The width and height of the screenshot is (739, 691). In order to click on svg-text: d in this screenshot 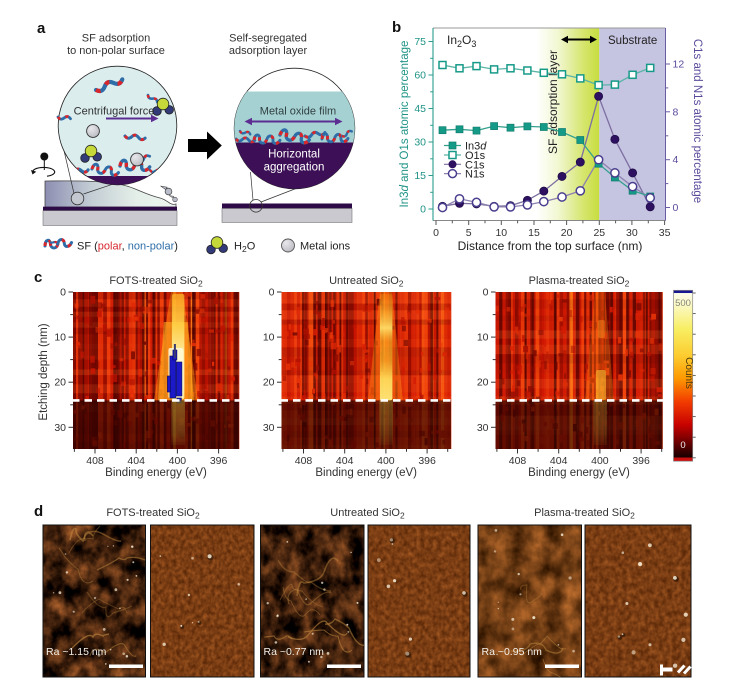, I will do `click(38, 511)`.